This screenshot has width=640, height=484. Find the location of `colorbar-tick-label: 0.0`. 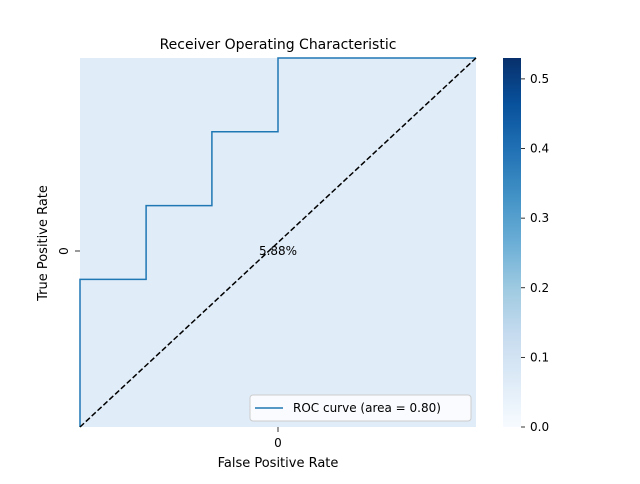

colorbar-tick-label: 0.0 is located at coordinates (539, 427).